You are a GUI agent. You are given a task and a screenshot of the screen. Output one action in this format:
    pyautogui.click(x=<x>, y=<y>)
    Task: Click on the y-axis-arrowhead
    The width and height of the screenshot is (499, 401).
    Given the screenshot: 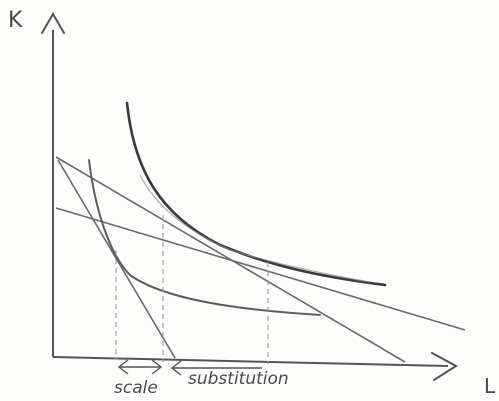 What is the action you would take?
    pyautogui.click(x=53, y=23)
    